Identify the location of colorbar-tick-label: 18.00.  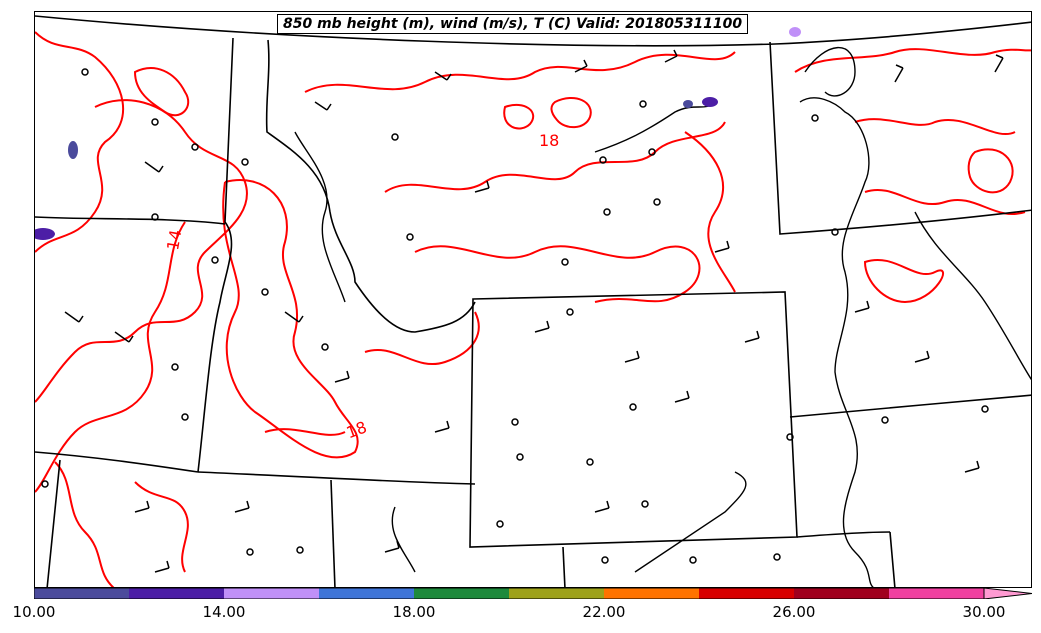
(414, 612).